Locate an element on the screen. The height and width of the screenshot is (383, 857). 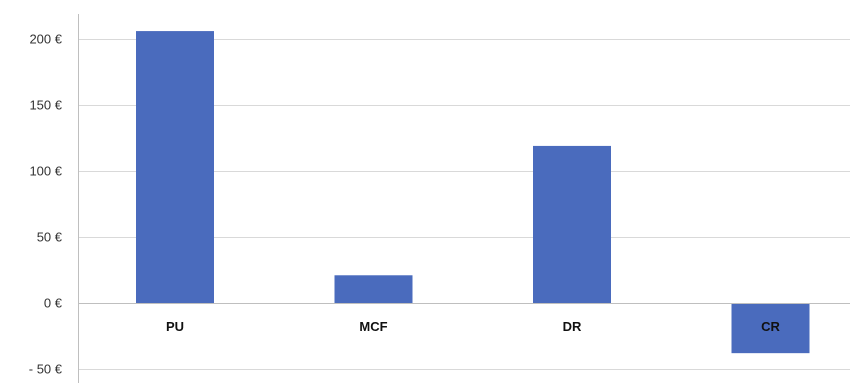
y-tick-label: - 50 € is located at coordinates (46, 369).